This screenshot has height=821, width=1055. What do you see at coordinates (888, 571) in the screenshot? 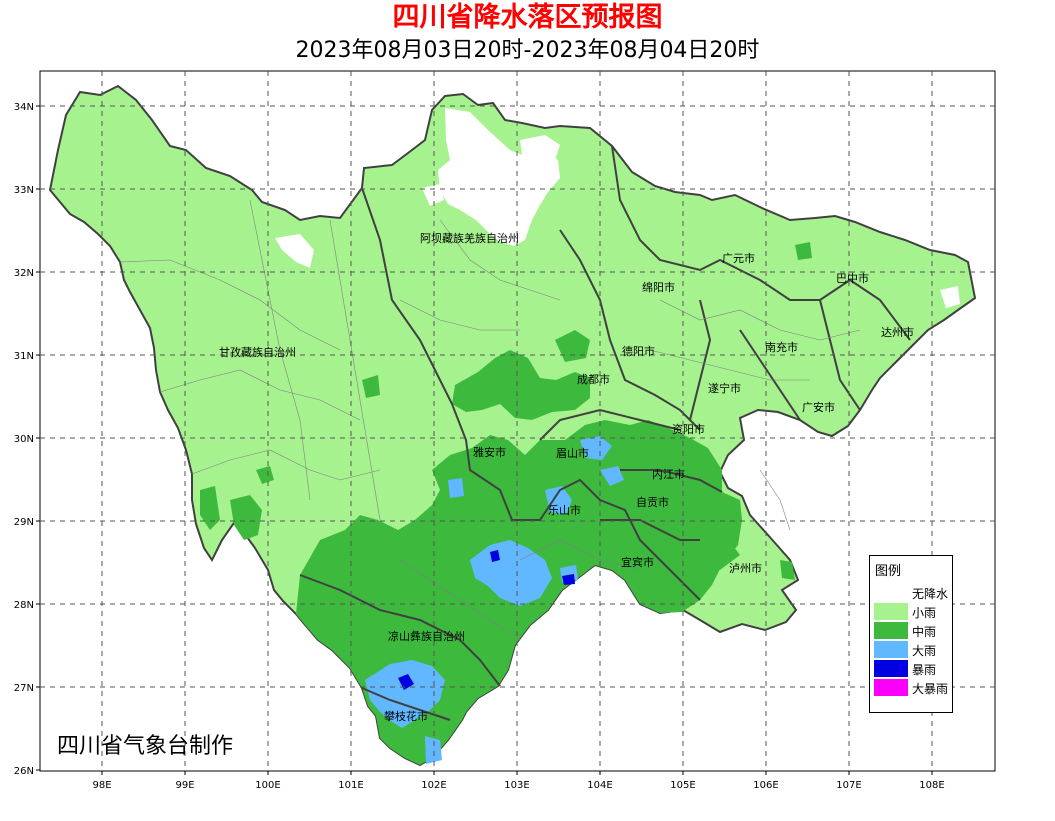
I see `legend-title: 图例` at bounding box center [888, 571].